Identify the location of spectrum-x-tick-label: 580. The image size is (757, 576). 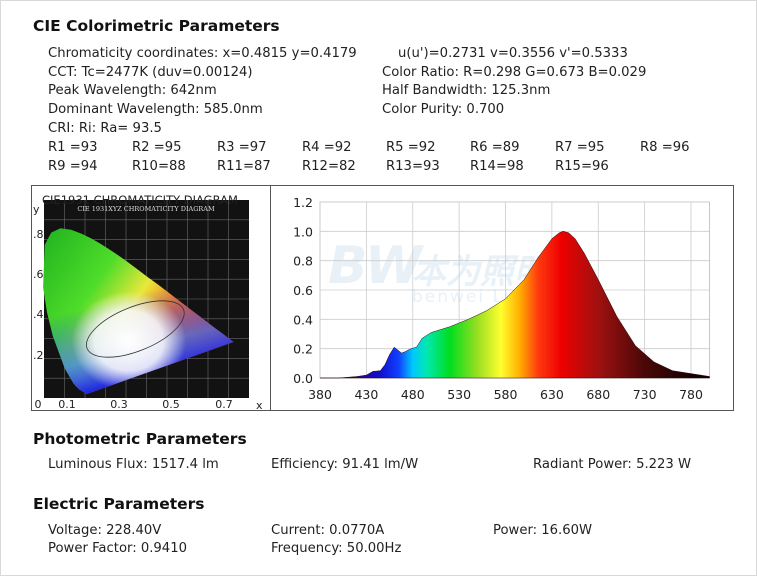
(506, 394).